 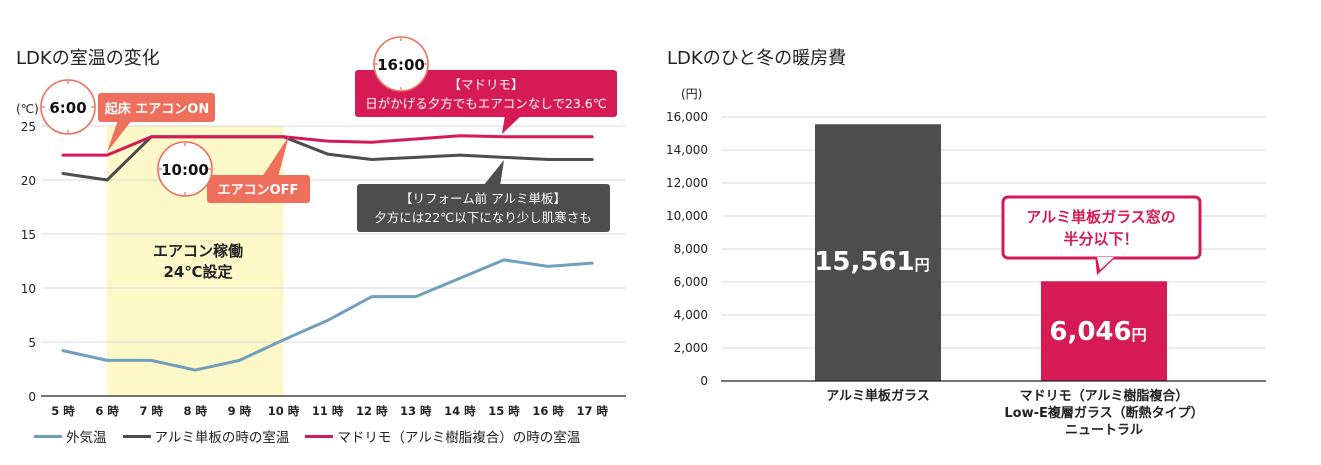 What do you see at coordinates (548, 411) in the screenshot?
I see `x-tick-label: 16 時` at bounding box center [548, 411].